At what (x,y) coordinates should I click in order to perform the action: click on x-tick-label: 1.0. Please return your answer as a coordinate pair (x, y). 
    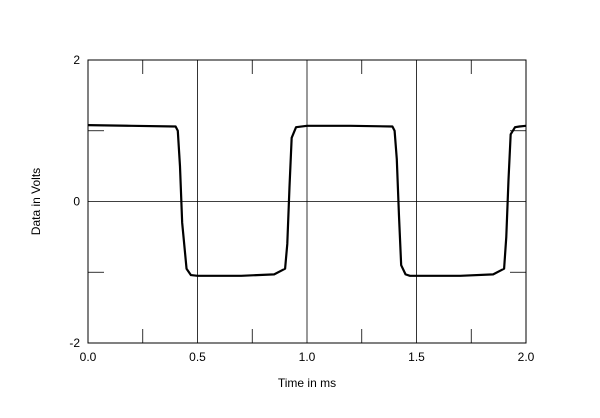
    Looking at the image, I should click on (307, 357).